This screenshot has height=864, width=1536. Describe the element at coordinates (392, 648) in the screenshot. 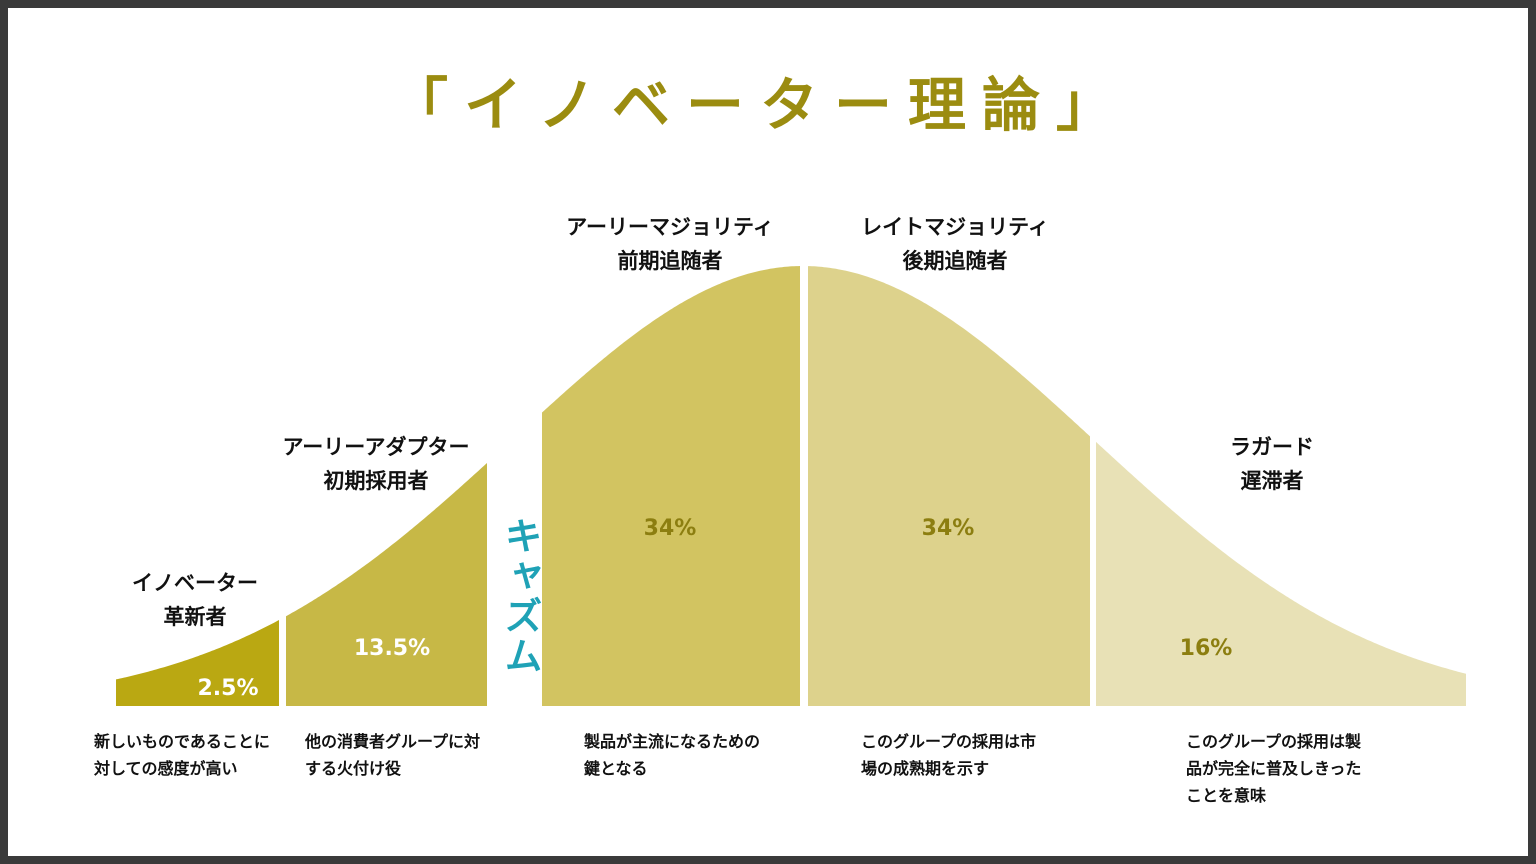

I see `early-adopters-percent: 13.5%` at that location.